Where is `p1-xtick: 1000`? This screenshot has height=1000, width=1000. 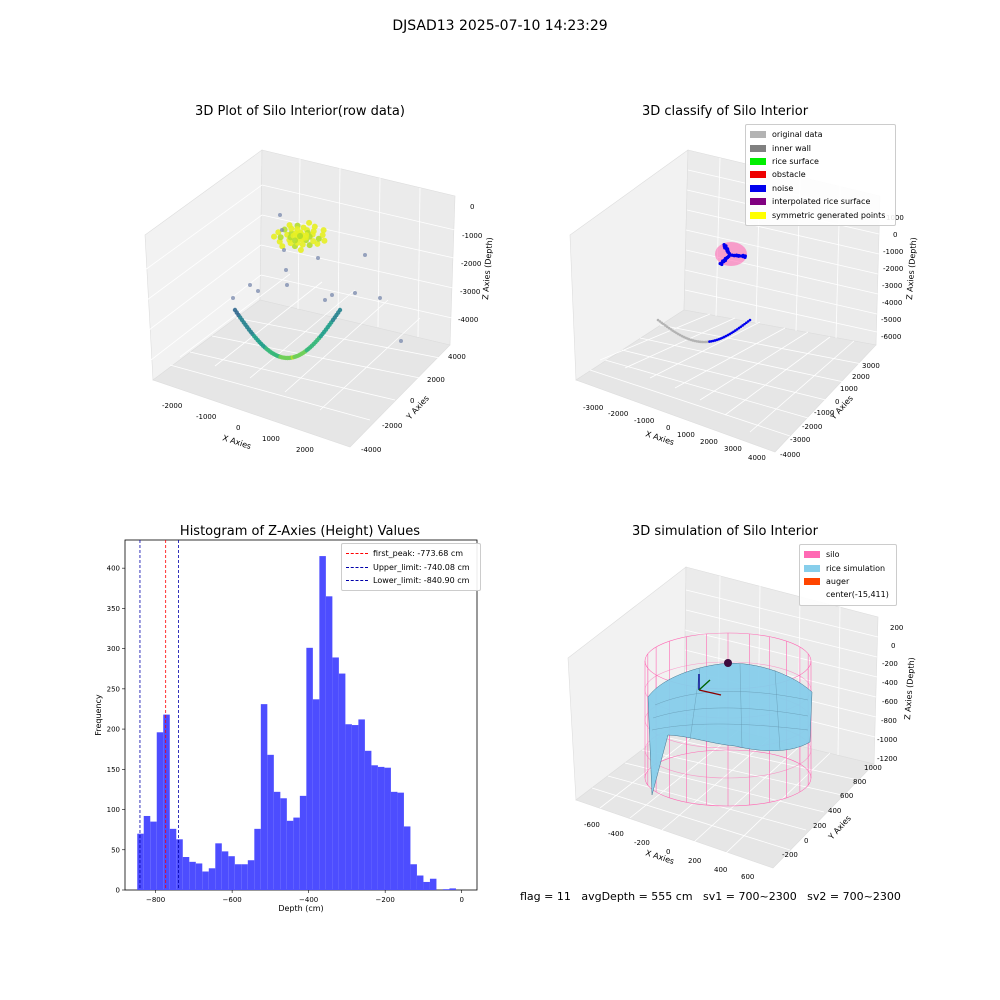 p1-xtick: 1000 is located at coordinates (271, 439).